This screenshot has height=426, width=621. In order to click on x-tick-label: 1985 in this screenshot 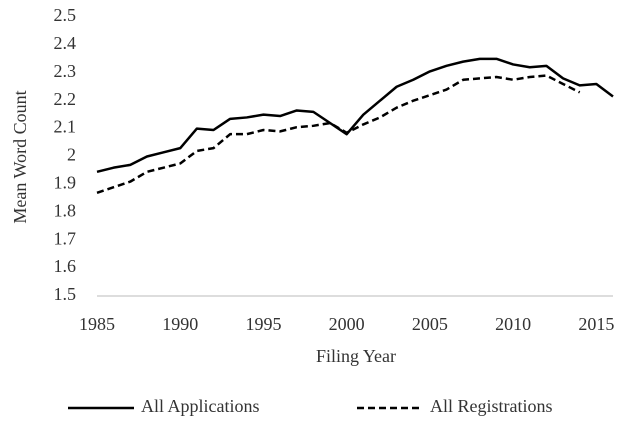, I will do `click(97, 324)`.